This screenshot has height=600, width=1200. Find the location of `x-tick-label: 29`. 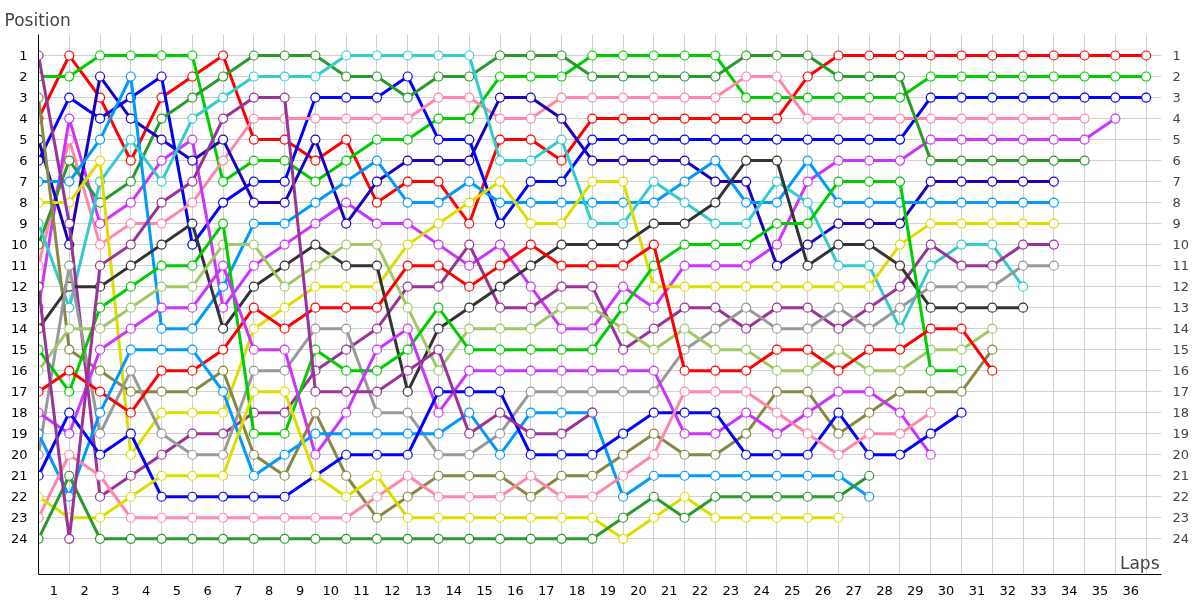

x-tick-label: 29 is located at coordinates (915, 590).